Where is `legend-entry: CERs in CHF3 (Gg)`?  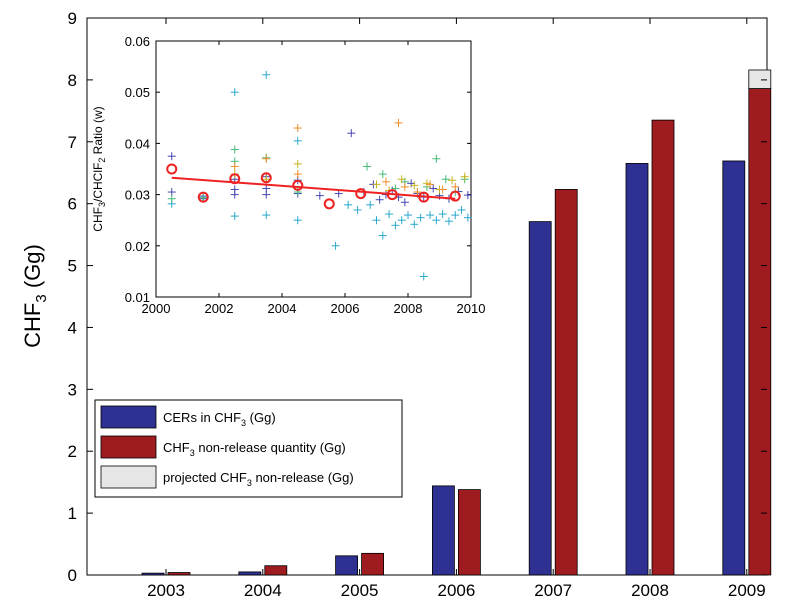 legend-entry: CERs in CHF3 (Gg) is located at coordinates (219, 419).